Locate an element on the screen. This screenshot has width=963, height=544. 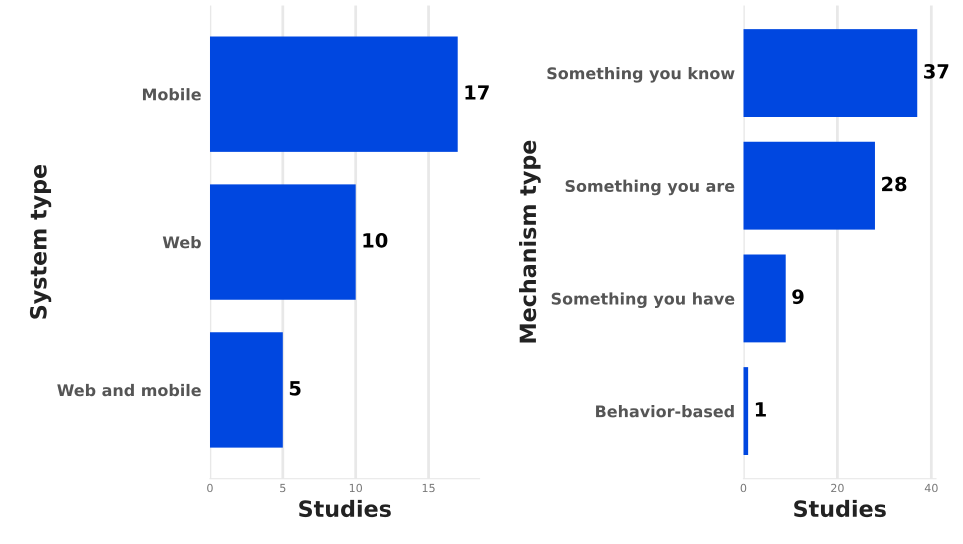
data-label: 37 is located at coordinates (936, 71).